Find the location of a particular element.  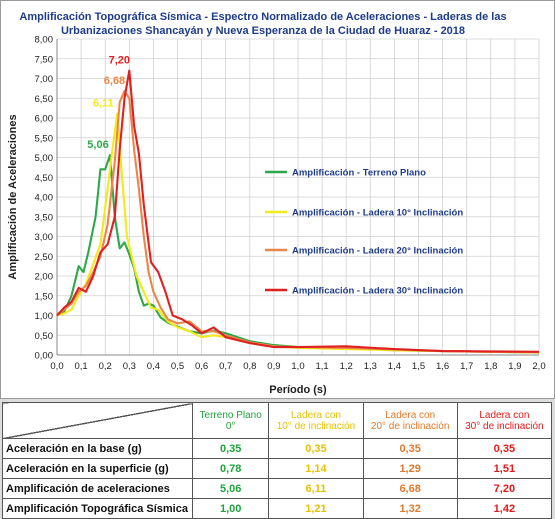

x-tick-label: 2,0 is located at coordinates (538, 366).